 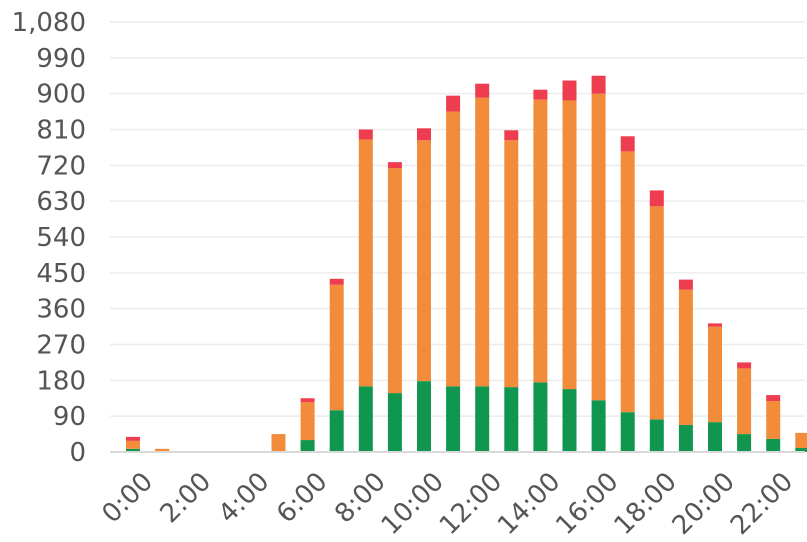 I want to click on bar-segment-2000-s1, so click(x=715, y=374).